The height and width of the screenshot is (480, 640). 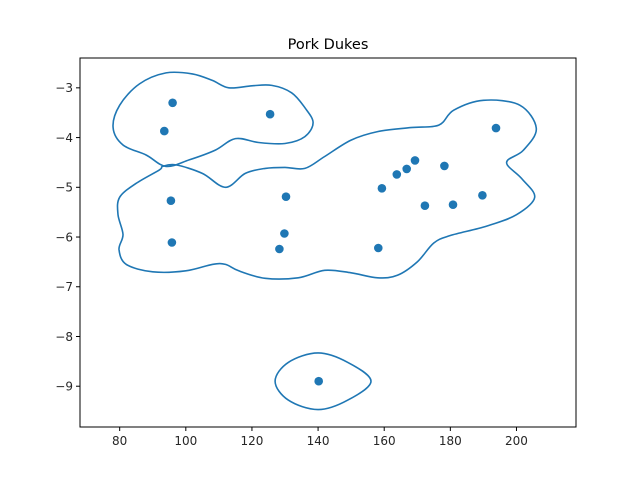 What do you see at coordinates (251, 441) in the screenshot?
I see `x-tick-label: 120` at bounding box center [251, 441].